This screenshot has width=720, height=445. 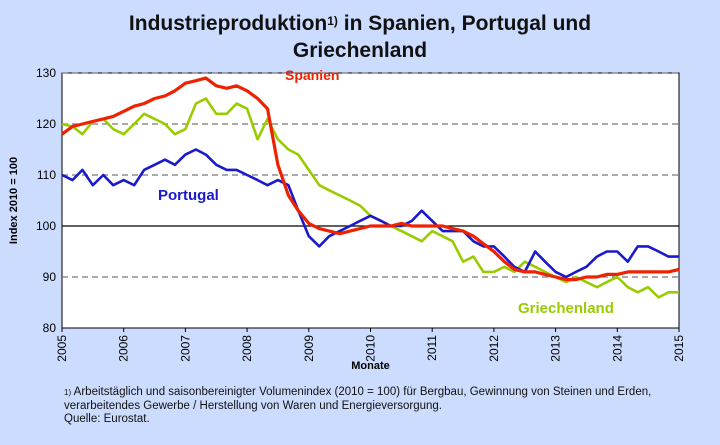 What do you see at coordinates (617, 348) in the screenshot?
I see `x-tick-label: 2014` at bounding box center [617, 348].